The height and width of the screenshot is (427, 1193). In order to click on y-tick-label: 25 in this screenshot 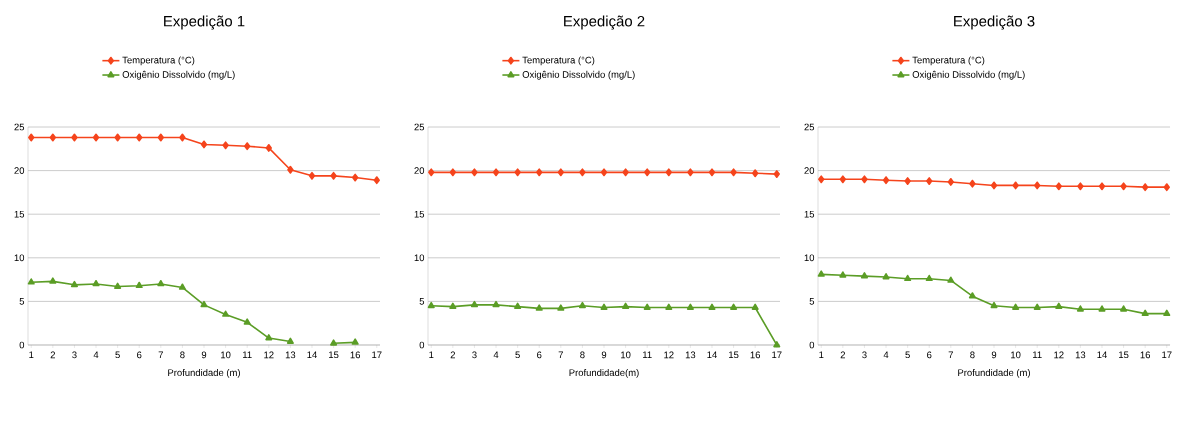, I will do `click(419, 127)`.